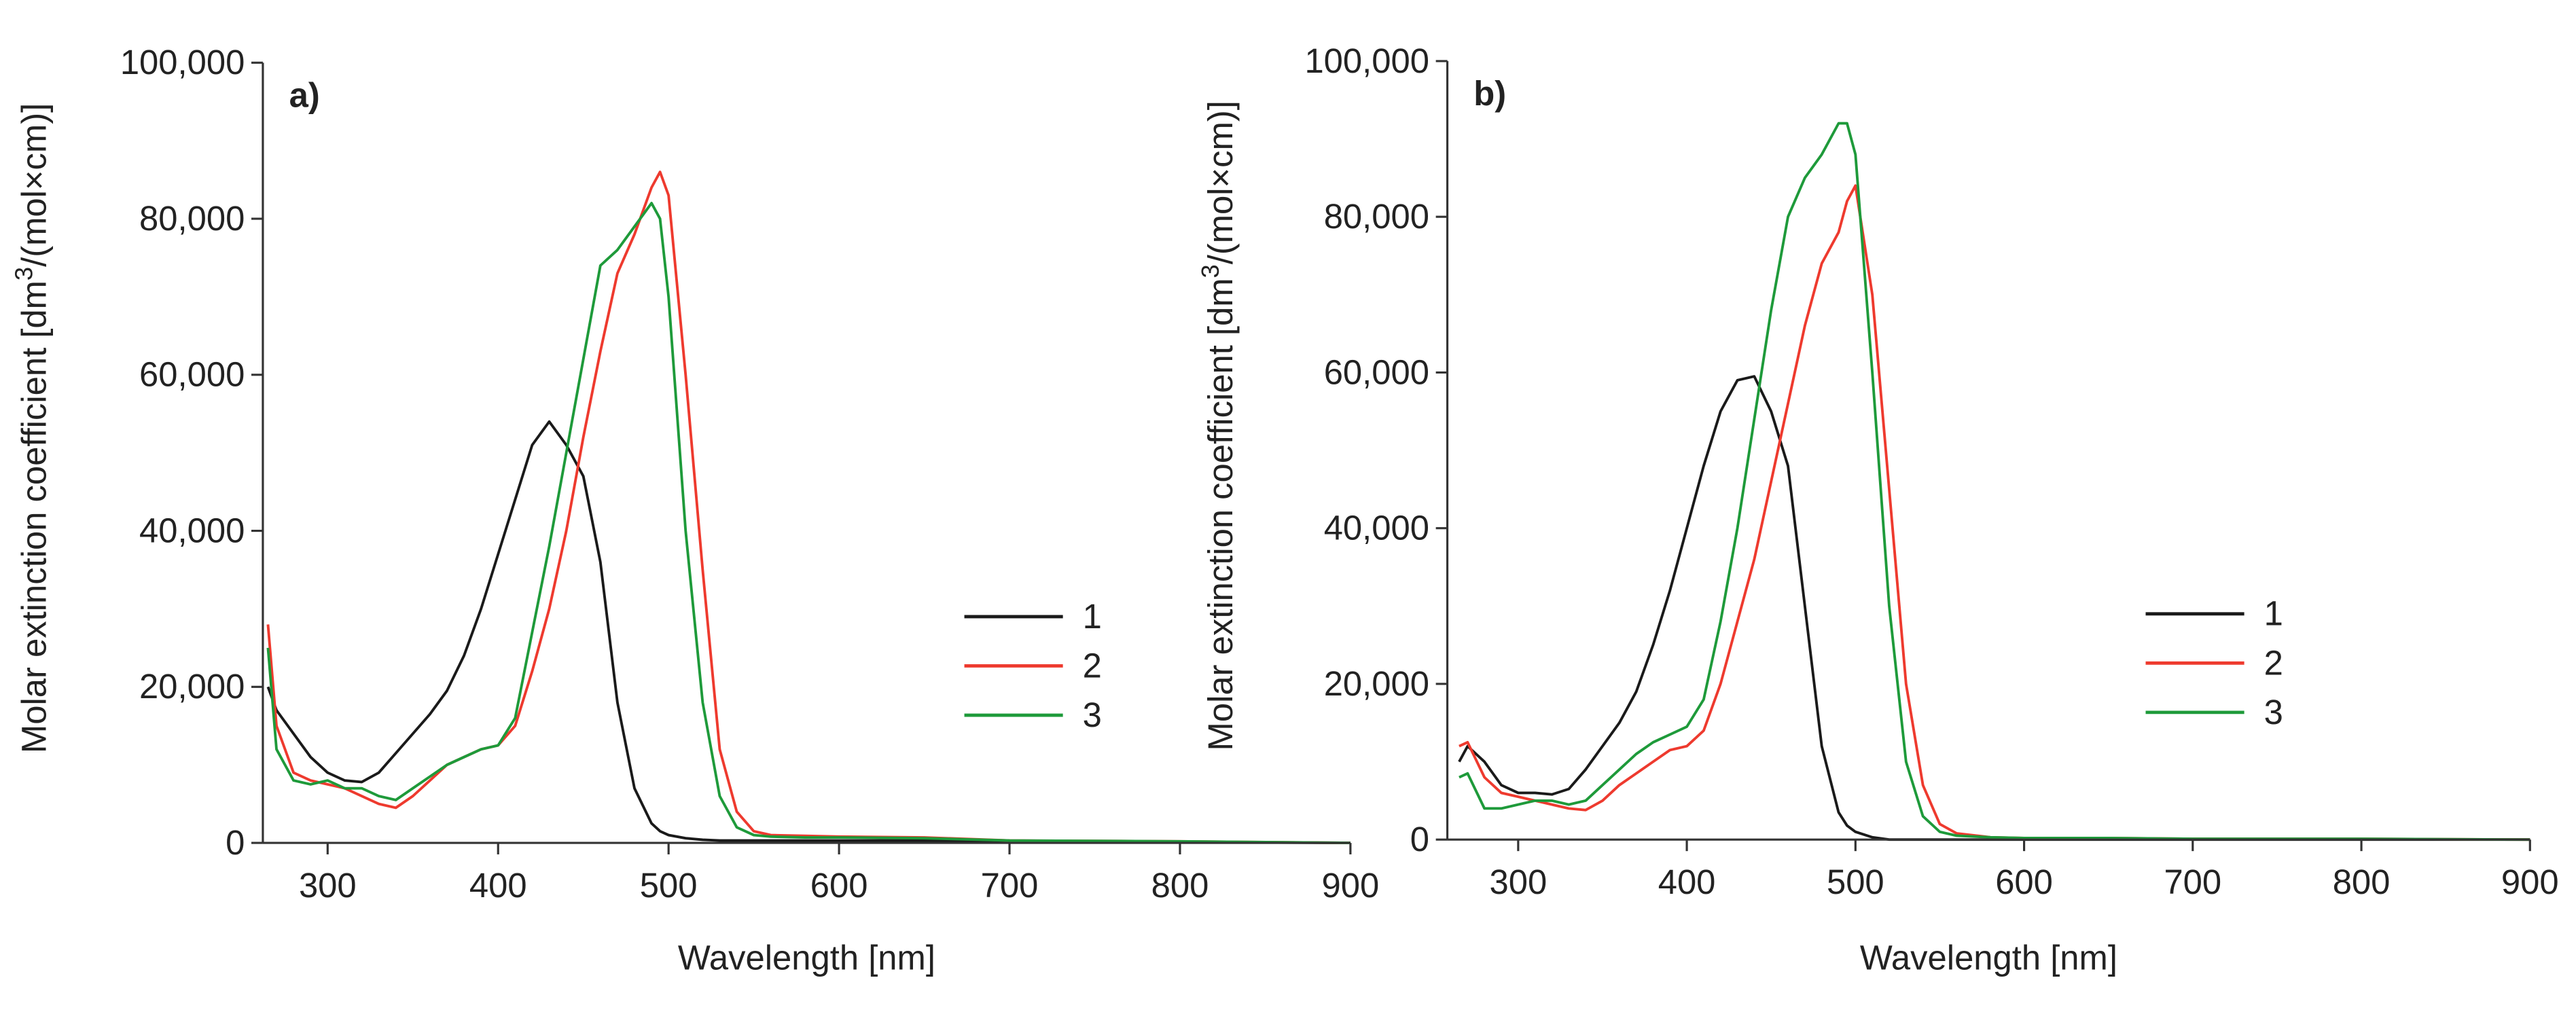 Image resolution: width=2576 pixels, height=1014 pixels. I want to click on panel-label: a), so click(304, 95).